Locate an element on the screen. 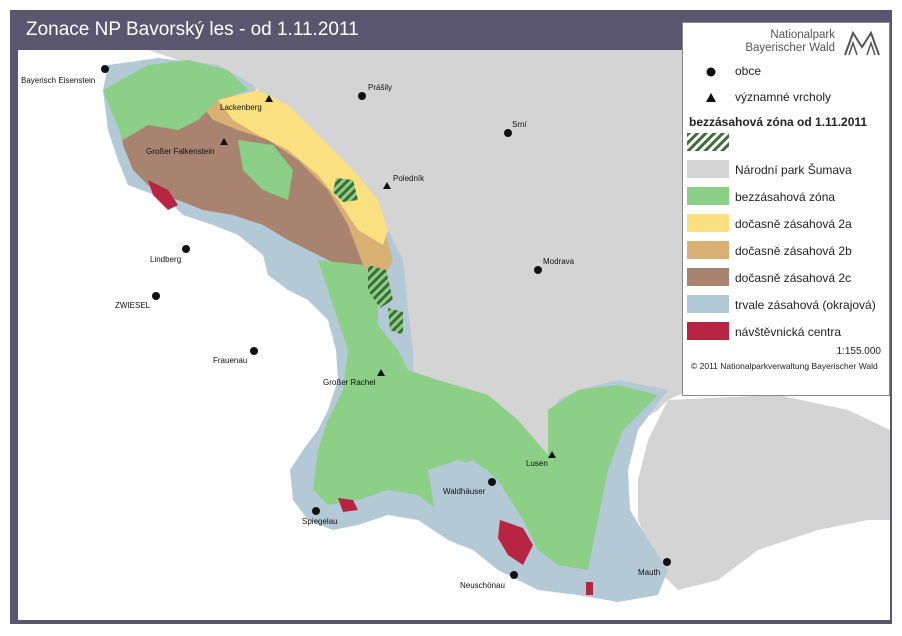  marker-neuschonau is located at coordinates (514, 575).